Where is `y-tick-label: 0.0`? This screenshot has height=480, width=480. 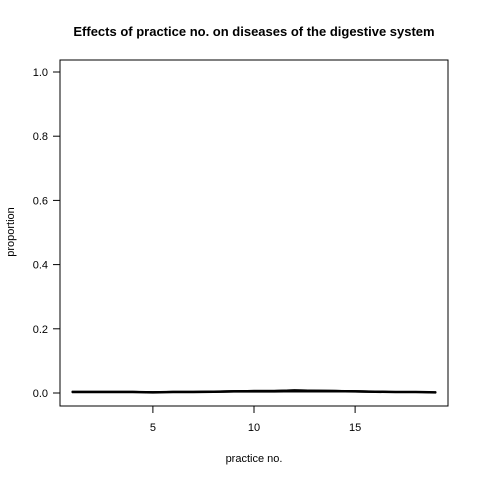 y-tick-label: 0.0 is located at coordinates (40, 394).